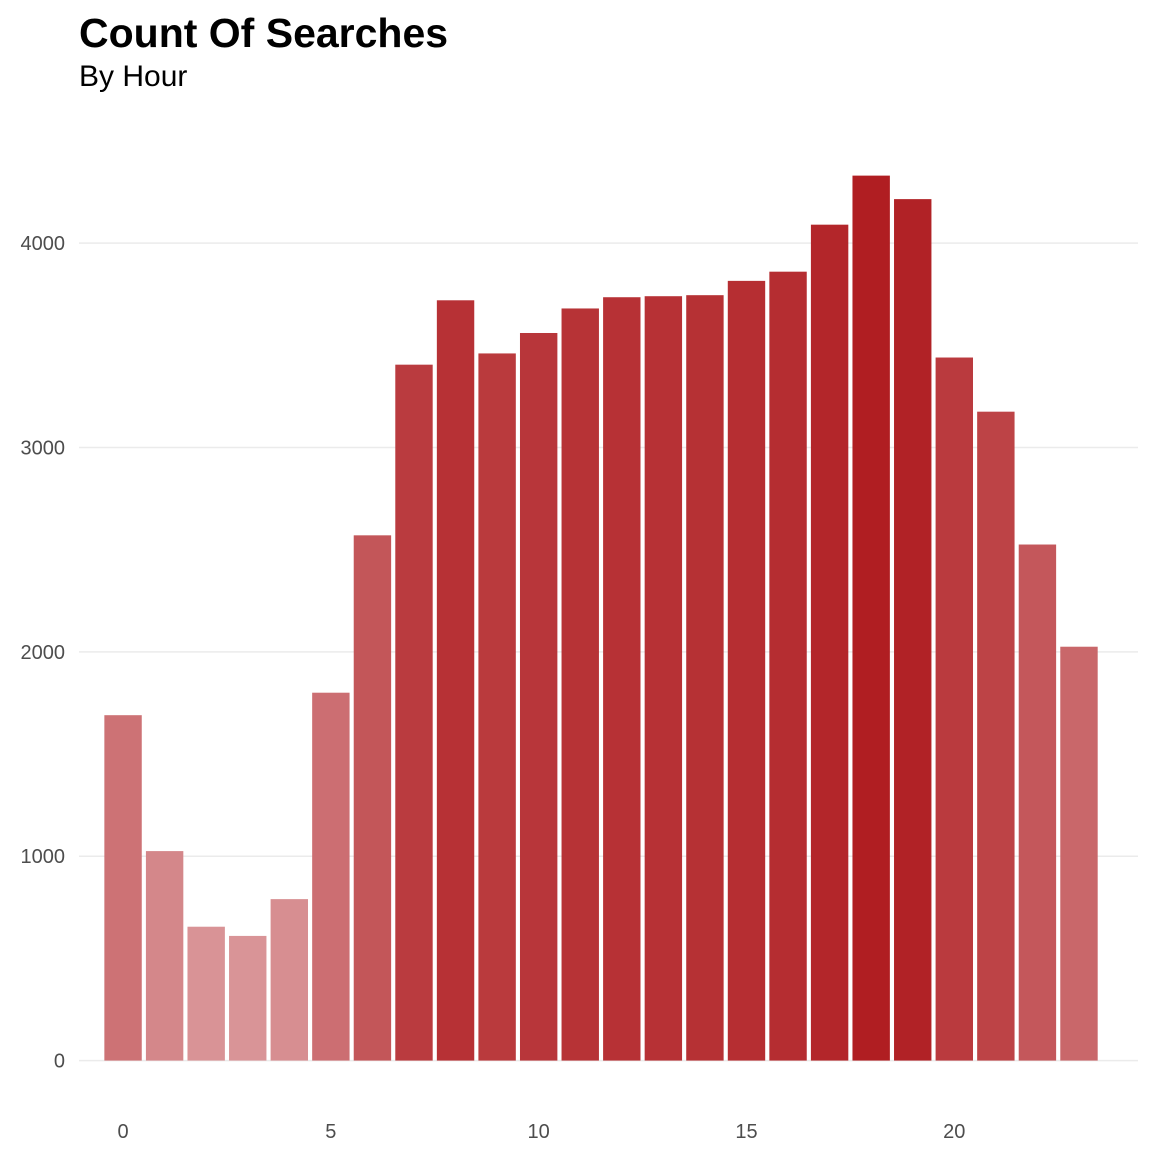 Image resolution: width=1152 pixels, height=1152 pixels. Describe the element at coordinates (43, 448) in the screenshot. I see `y-tick-label-3000: 3000` at that location.